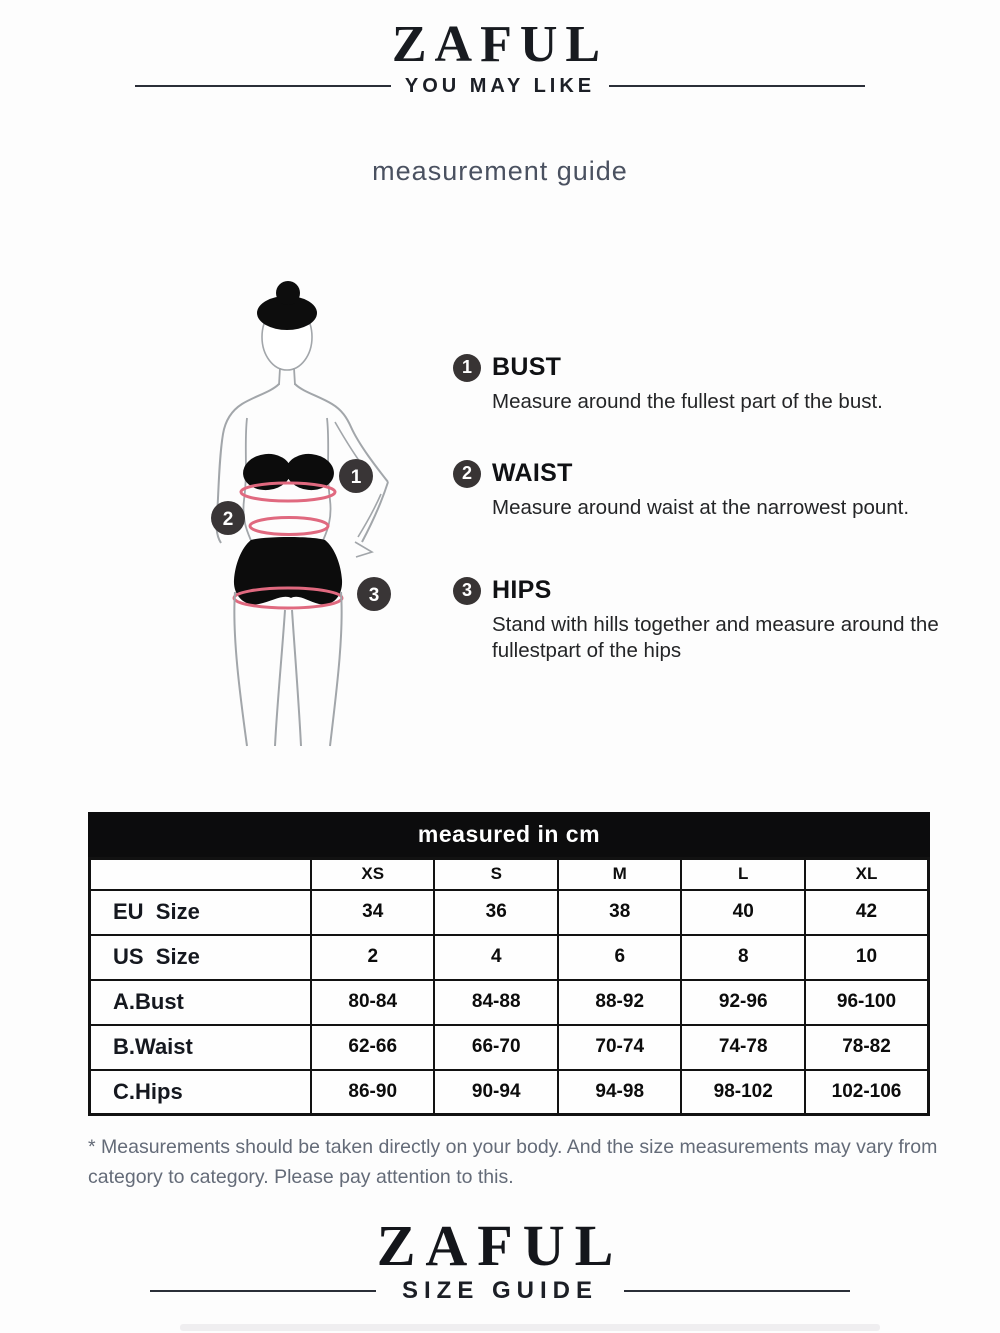 The height and width of the screenshot is (1333, 1000). I want to click on bust-marker-number: 1, so click(356, 477).